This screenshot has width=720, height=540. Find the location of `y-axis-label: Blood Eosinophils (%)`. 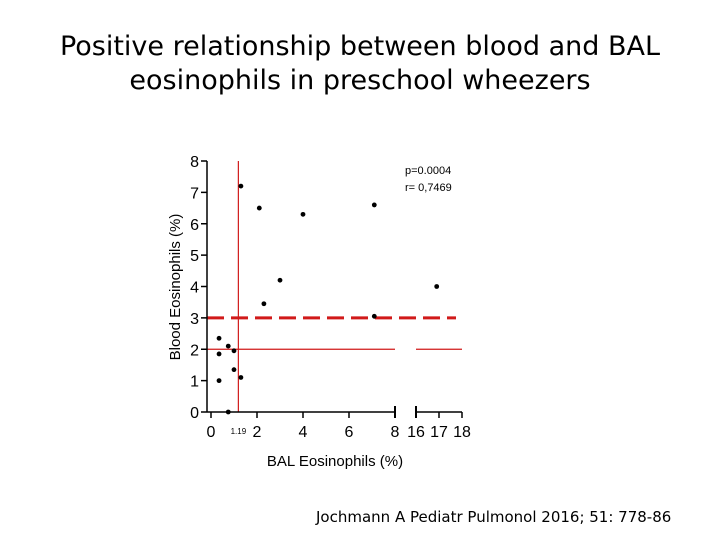

y-axis-label: Blood Eosinophils (%) is located at coordinates (175, 287).